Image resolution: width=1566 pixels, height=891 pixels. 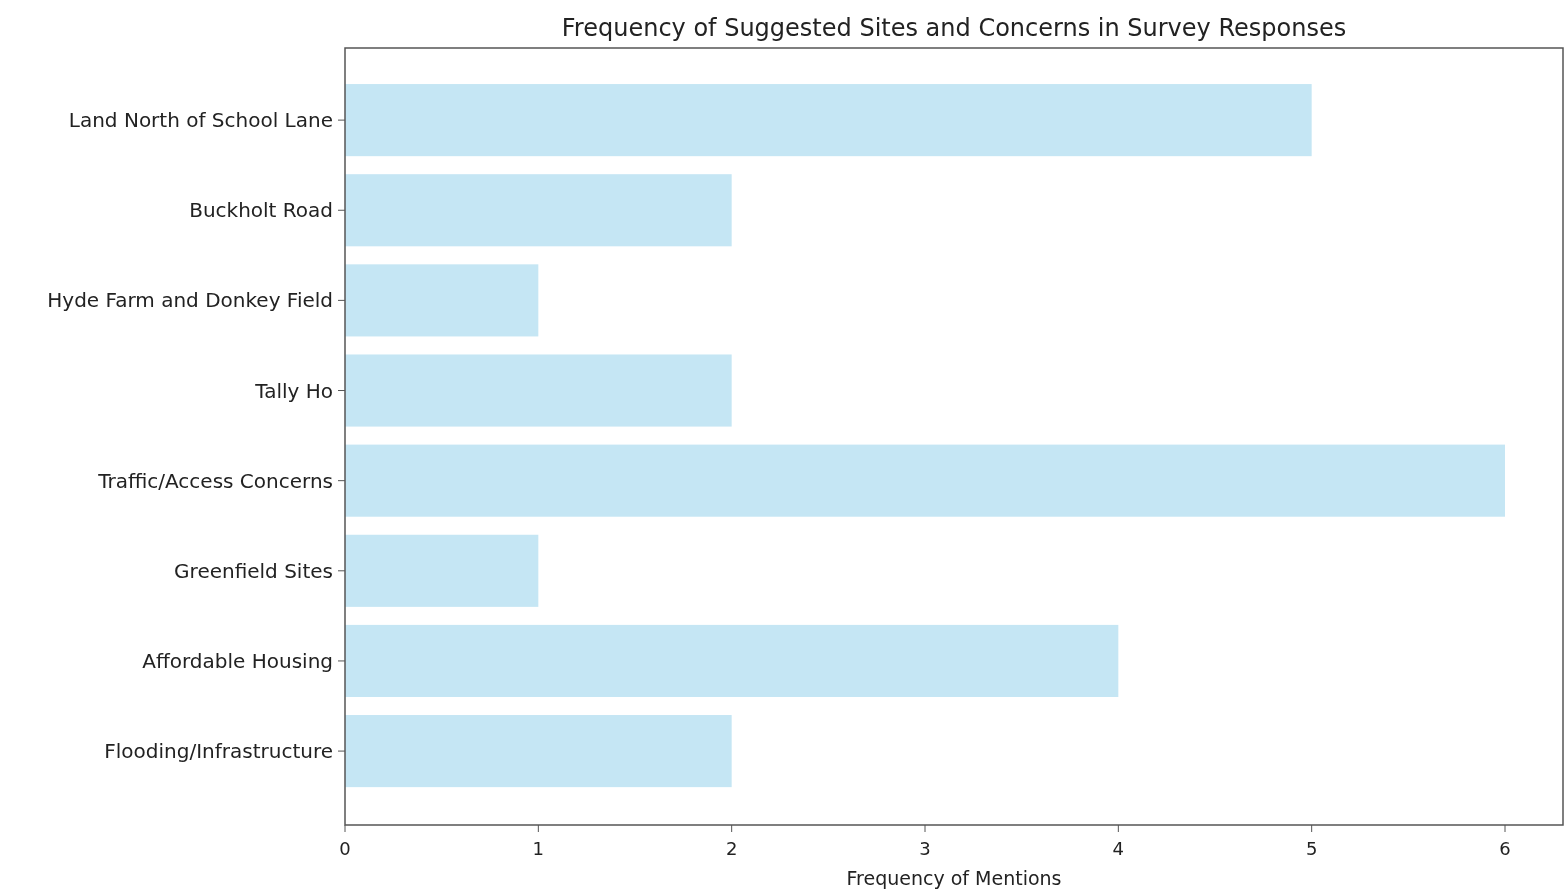 What do you see at coordinates (731, 848) in the screenshot?
I see `x-tick-label: 2` at bounding box center [731, 848].